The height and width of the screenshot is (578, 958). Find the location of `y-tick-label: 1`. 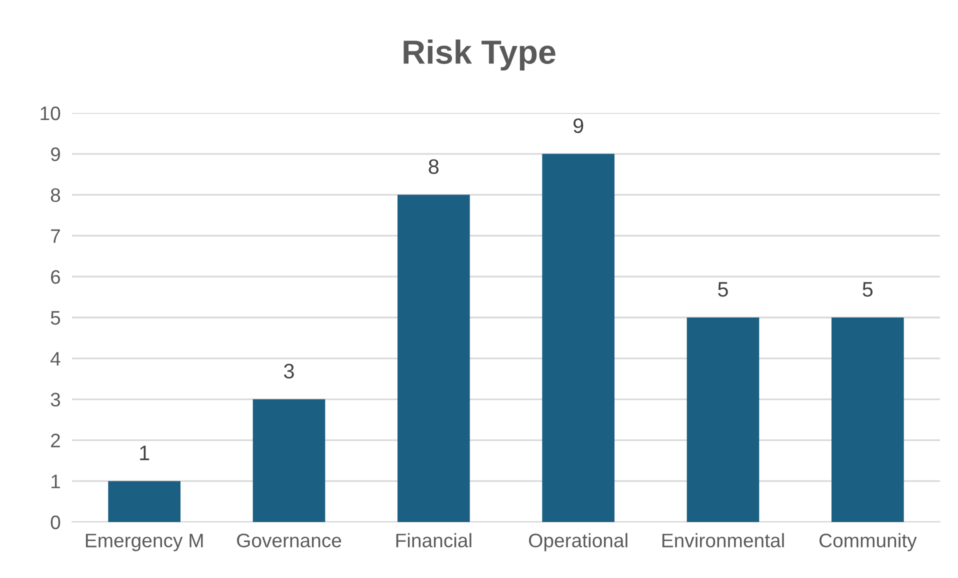

y-tick-label: 1 is located at coordinates (56, 481).